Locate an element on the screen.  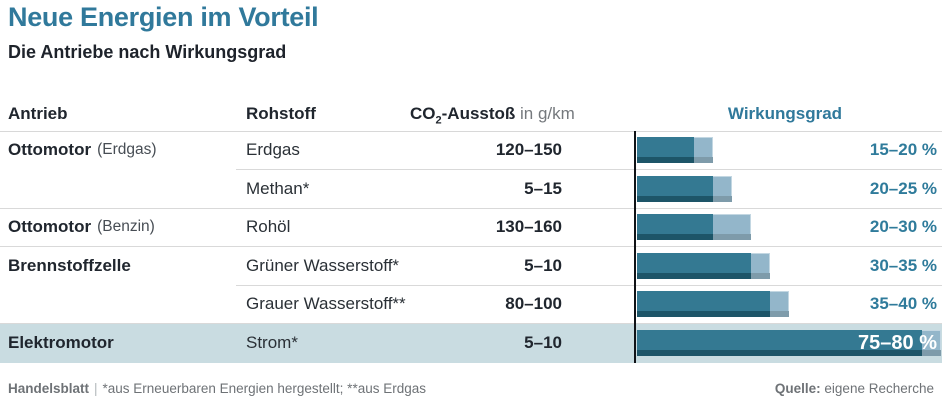
co2-unit: in g/km is located at coordinates (545, 113).